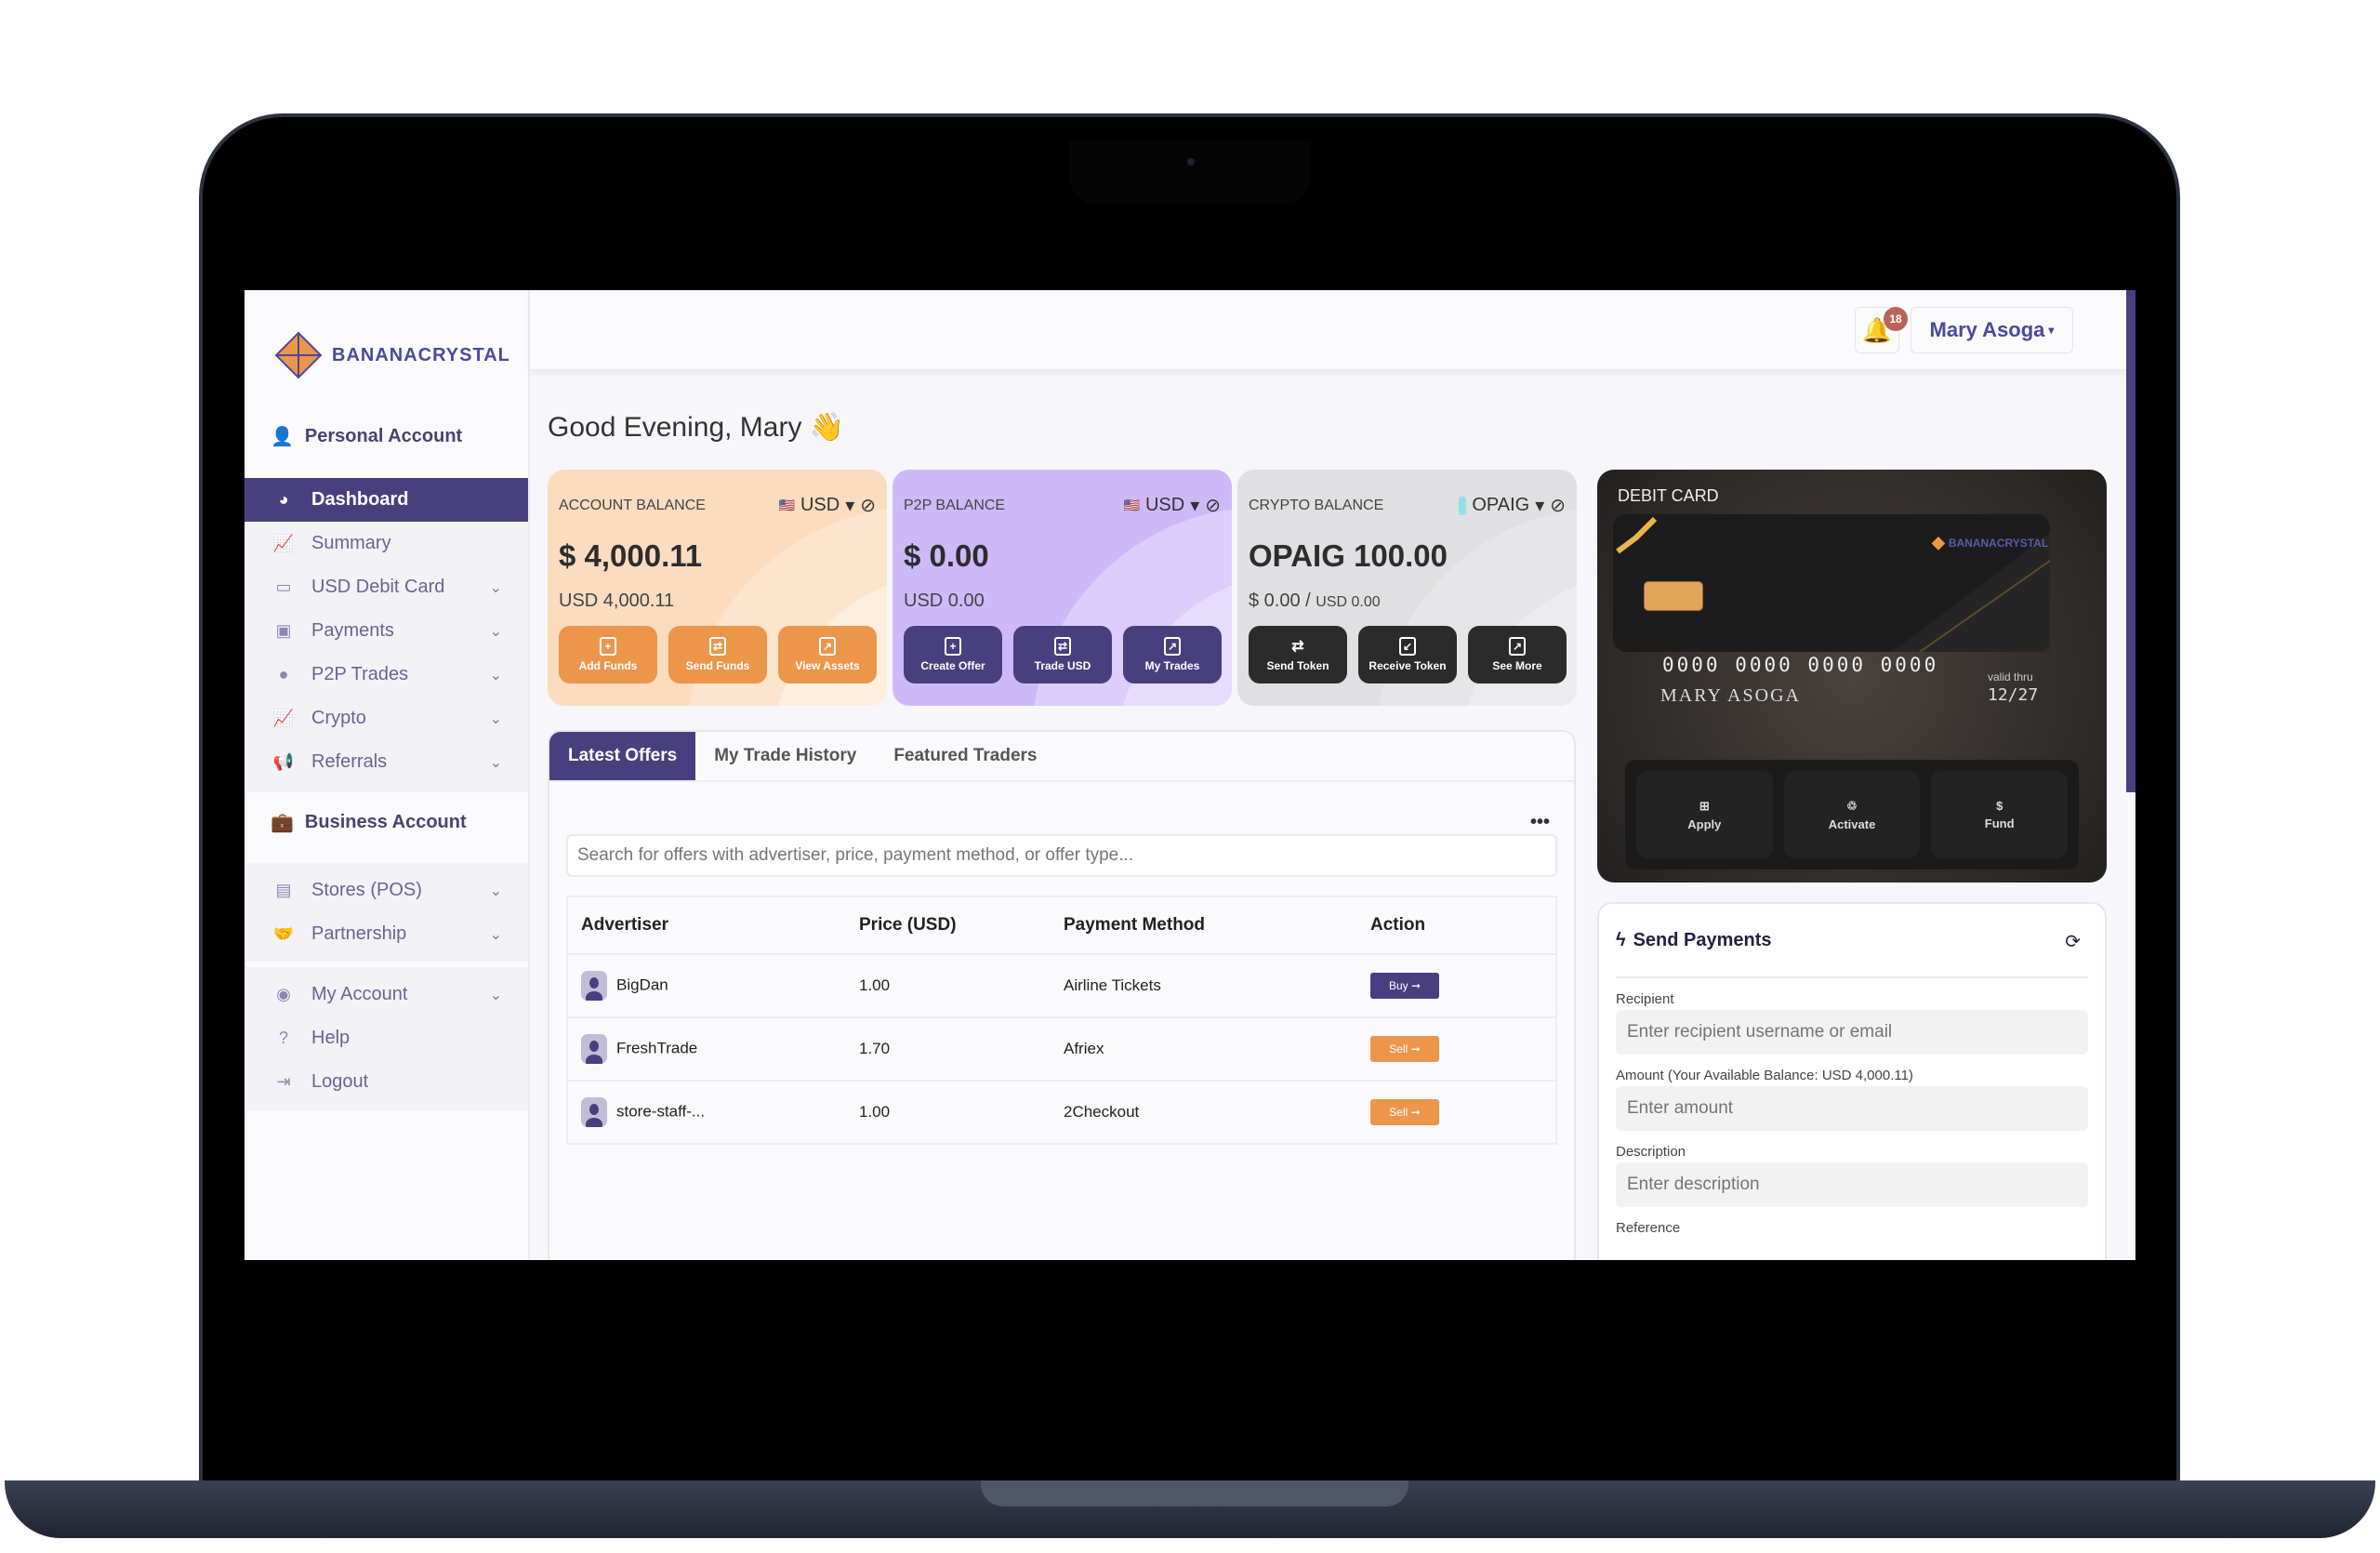  I want to click on fund-card-button: $ Fund, so click(2000, 815).